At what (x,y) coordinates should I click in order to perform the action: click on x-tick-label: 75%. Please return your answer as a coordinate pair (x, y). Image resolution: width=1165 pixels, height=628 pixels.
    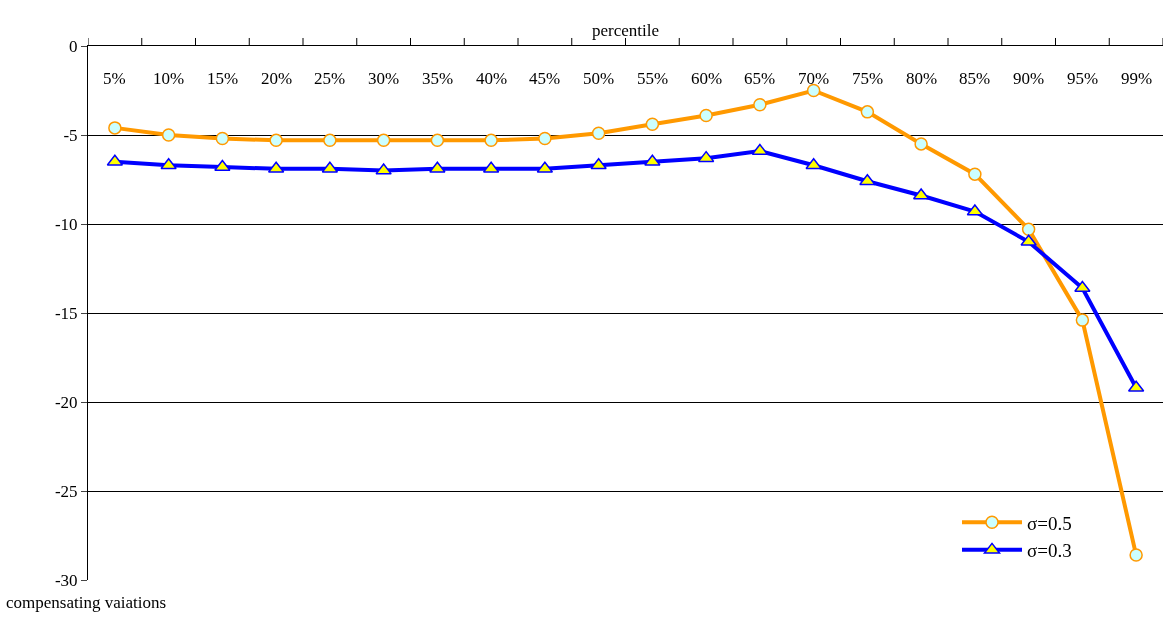
    Looking at the image, I should click on (868, 78).